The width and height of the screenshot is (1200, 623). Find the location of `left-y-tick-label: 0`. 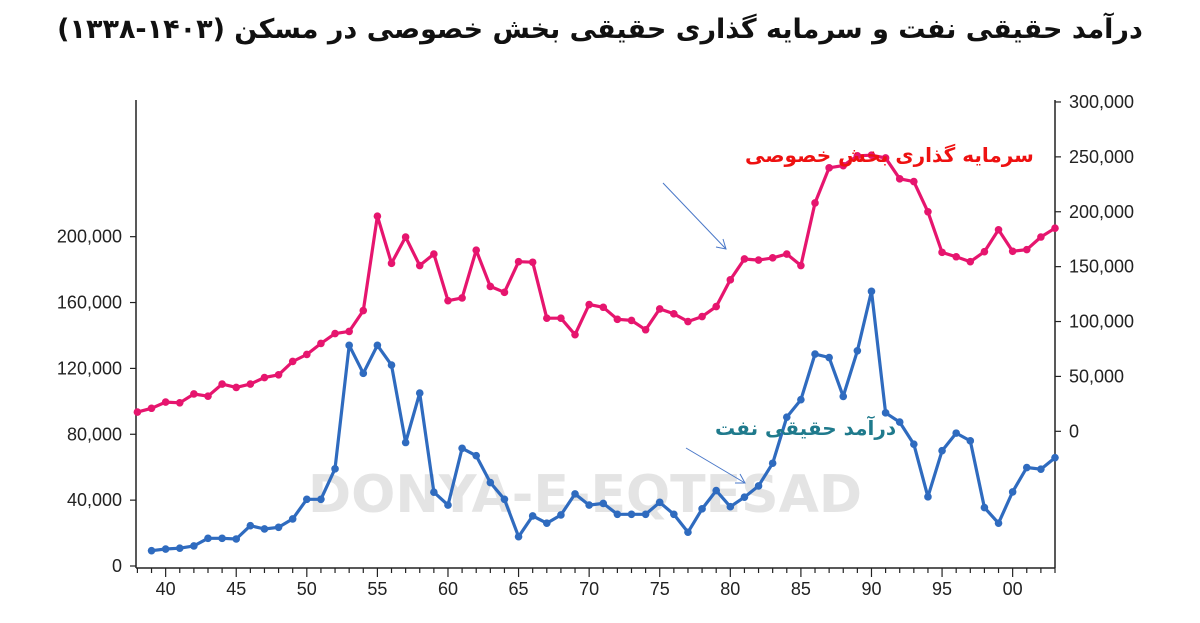

left-y-tick-label: 0 is located at coordinates (117, 566).